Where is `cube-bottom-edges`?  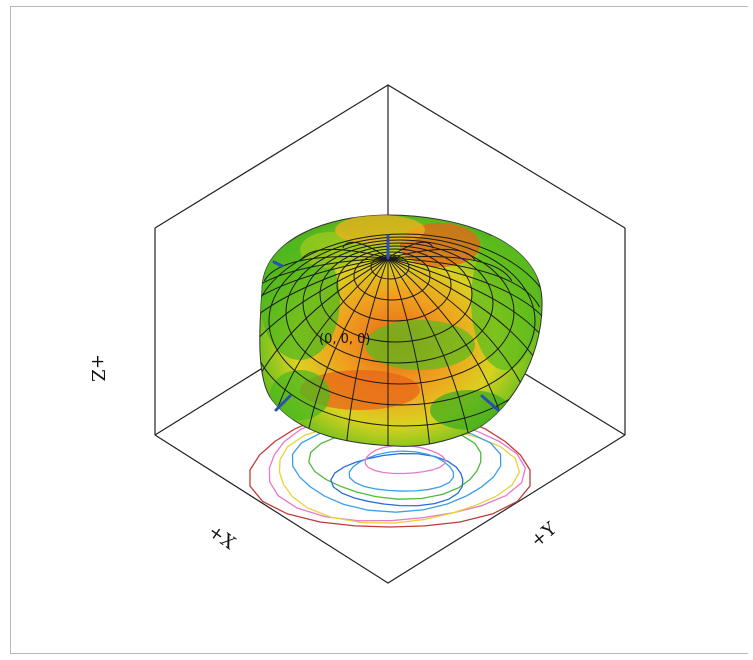
cube-bottom-edges is located at coordinates (390, 509).